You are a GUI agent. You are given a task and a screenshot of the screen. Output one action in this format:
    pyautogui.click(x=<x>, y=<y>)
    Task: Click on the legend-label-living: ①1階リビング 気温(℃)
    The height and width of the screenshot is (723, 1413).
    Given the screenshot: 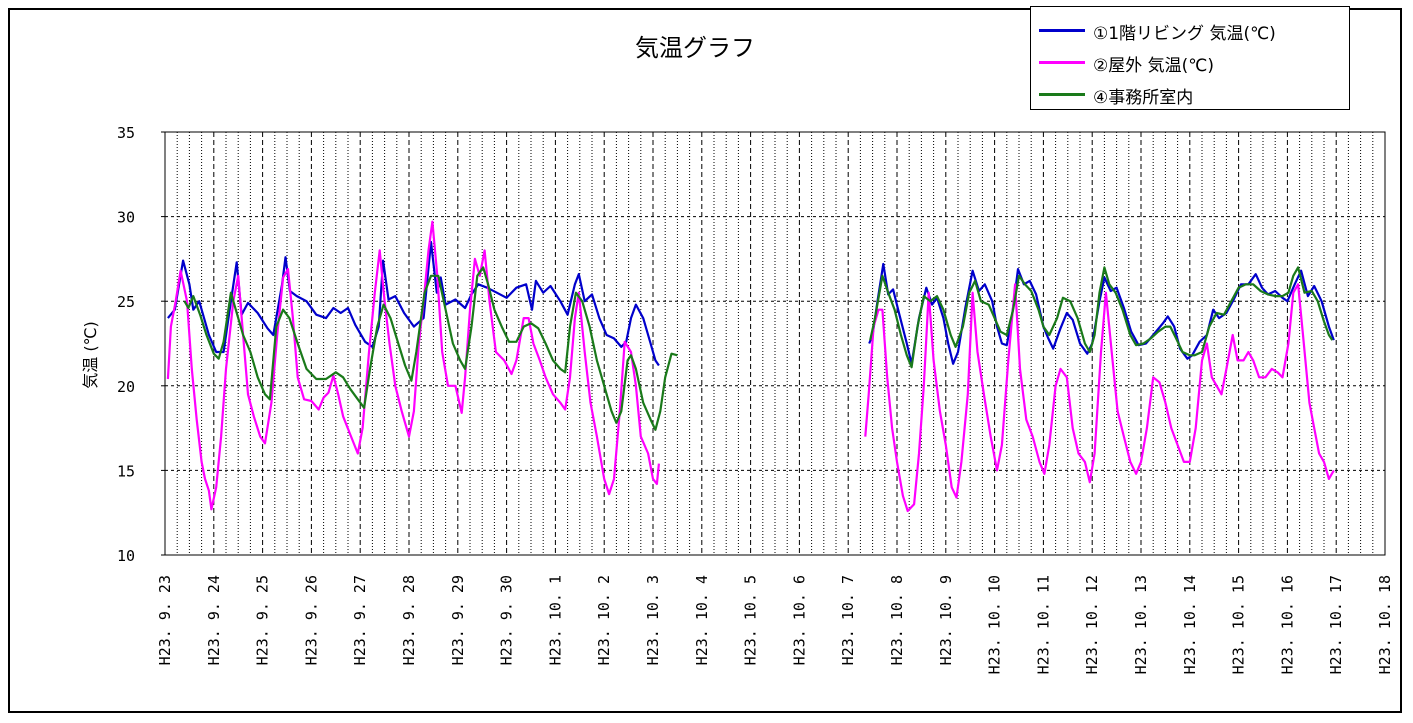 What is the action you would take?
    pyautogui.click(x=1184, y=34)
    